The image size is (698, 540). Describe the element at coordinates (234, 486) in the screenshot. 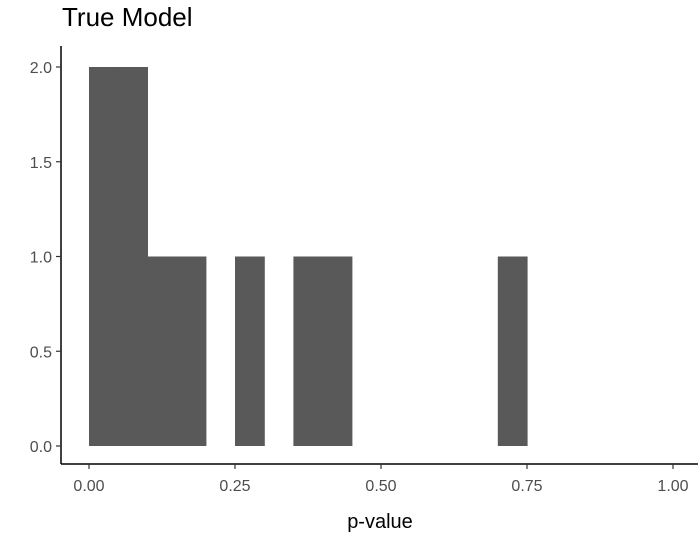

I see `x-tick-label: 0.25` at that location.